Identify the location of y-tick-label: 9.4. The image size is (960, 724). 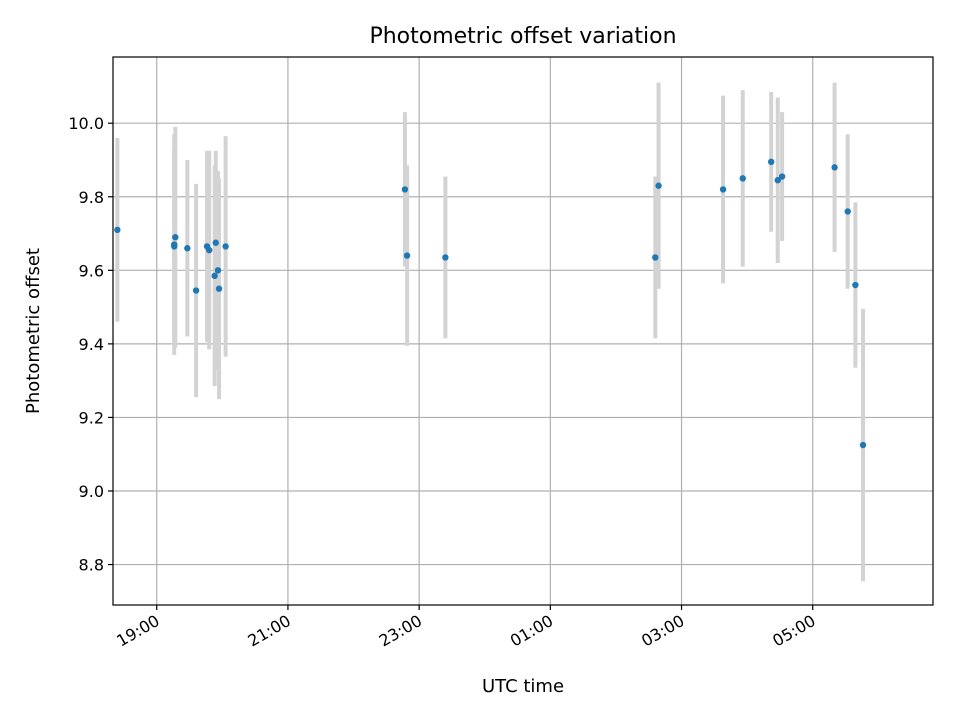
(91, 344).